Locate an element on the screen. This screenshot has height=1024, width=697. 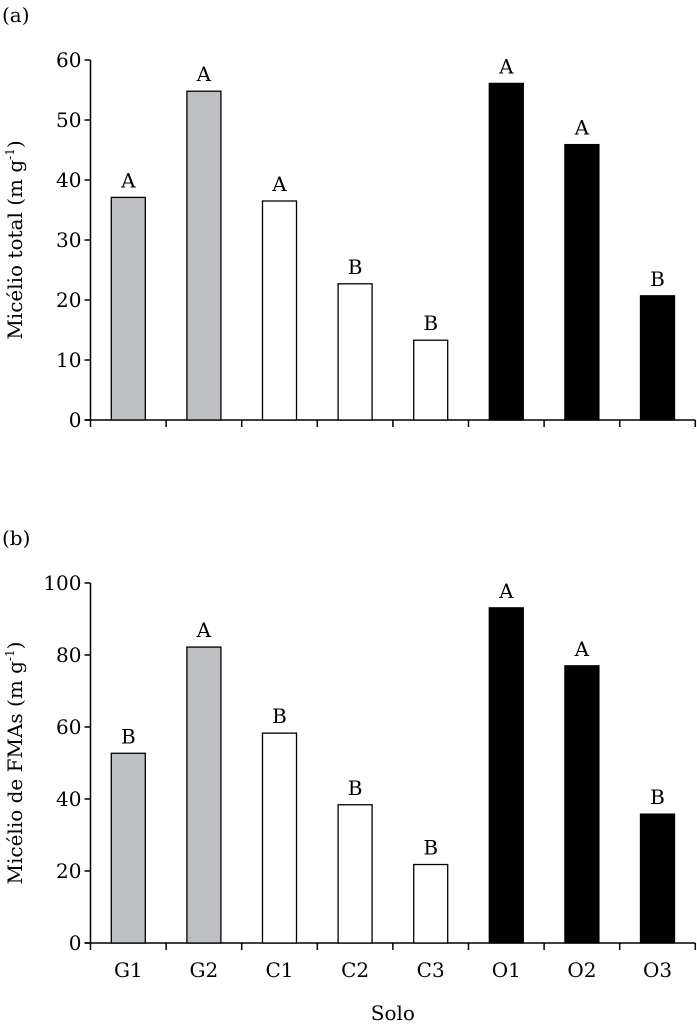
x-tick-label: G2 is located at coordinates (204, 970).